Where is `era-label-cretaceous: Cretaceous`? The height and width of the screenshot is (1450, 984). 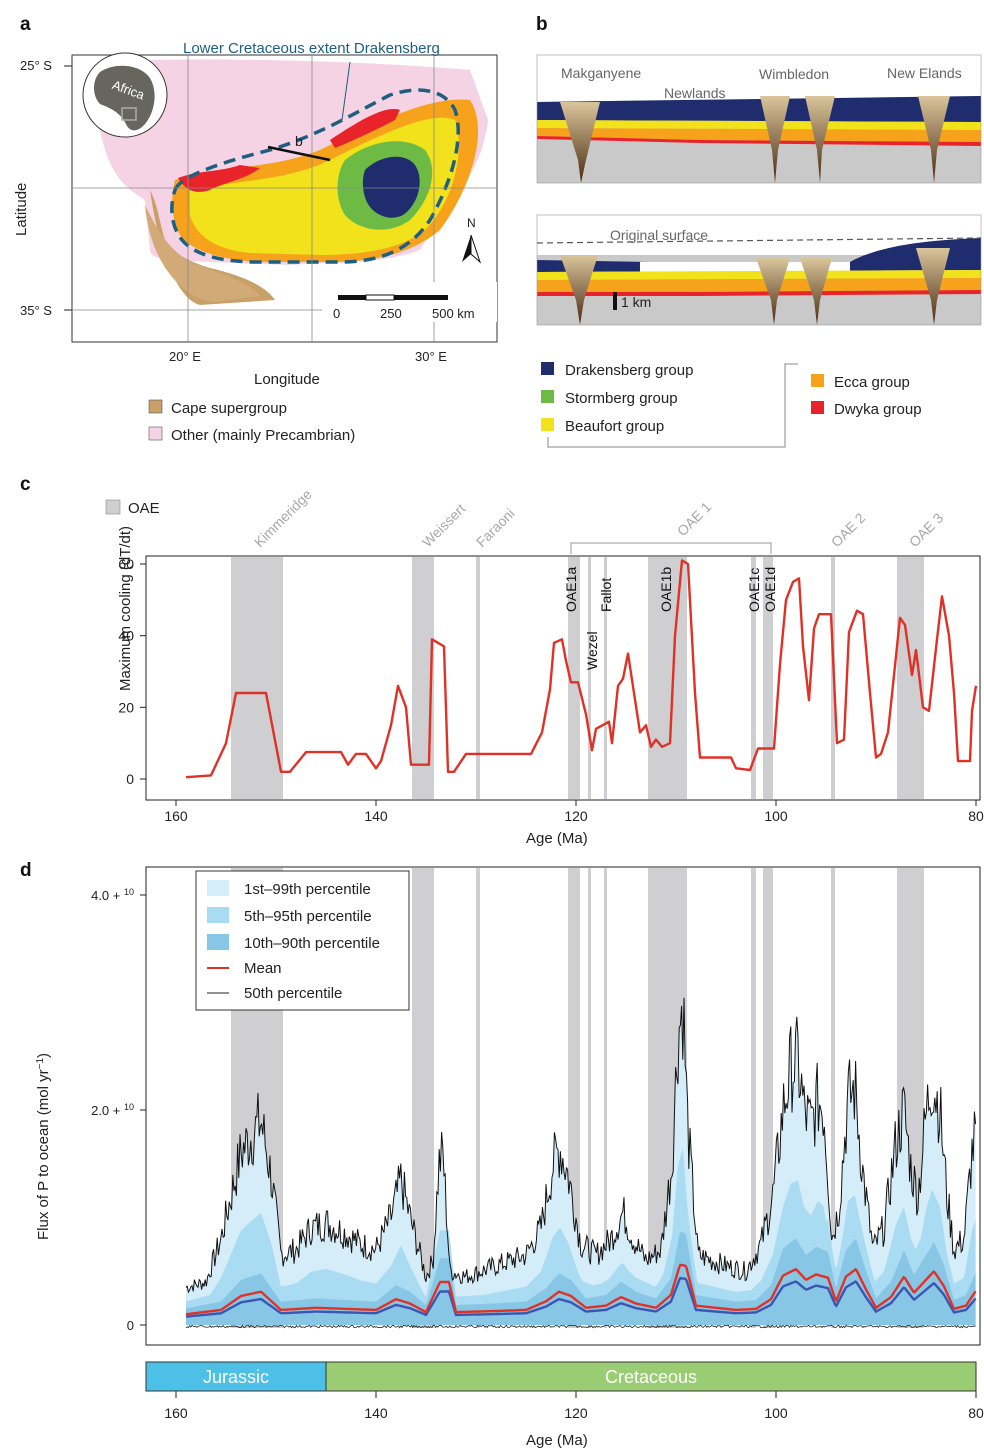
era-label-cretaceous: Cretaceous is located at coordinates (651, 1377).